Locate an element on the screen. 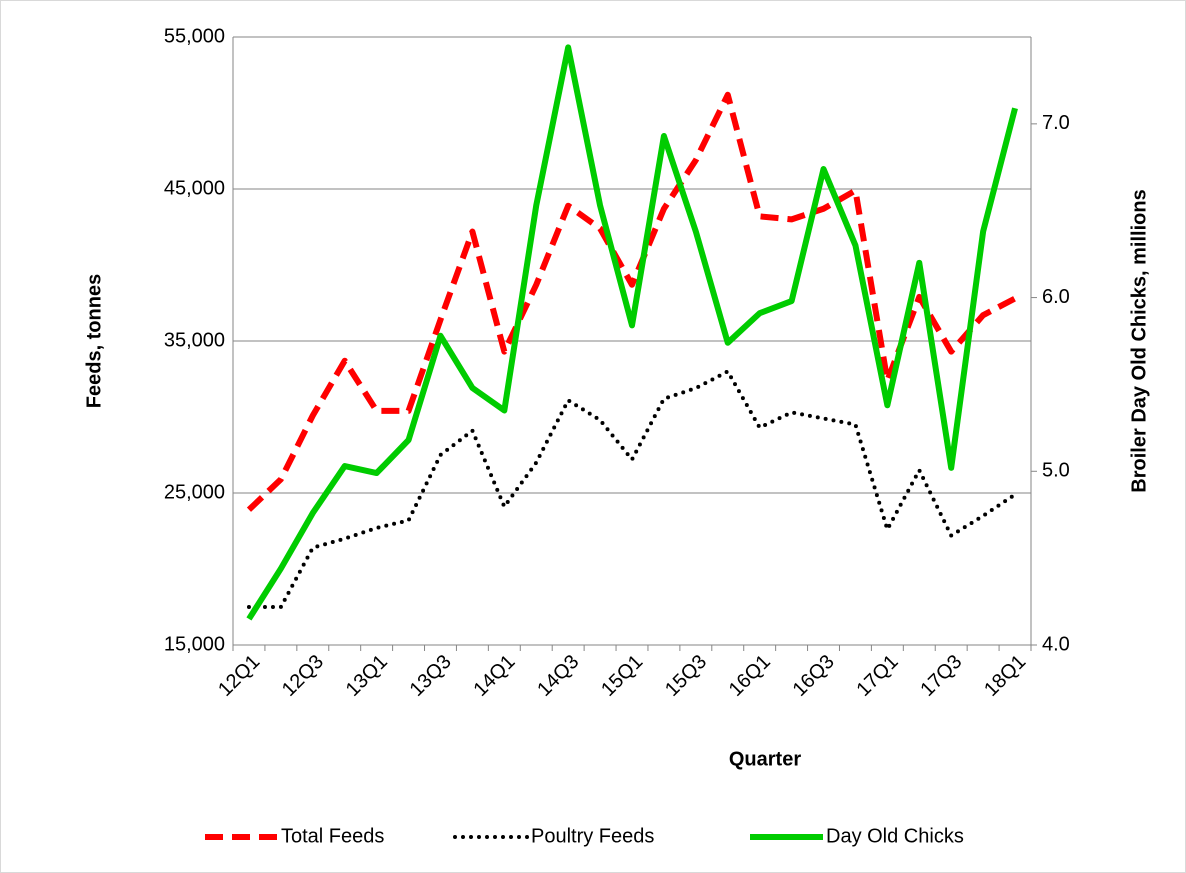 The image size is (1186, 873). y2-tick-label: 7.0 is located at coordinates (1056, 123).